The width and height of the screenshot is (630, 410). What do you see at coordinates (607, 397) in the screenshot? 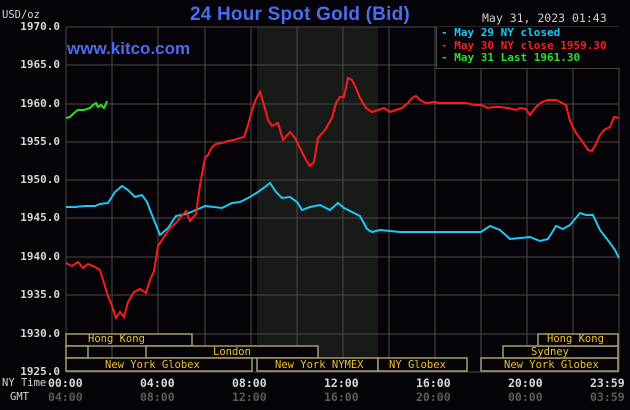
I see `x-tick-gmt: 03:59` at bounding box center [607, 397].